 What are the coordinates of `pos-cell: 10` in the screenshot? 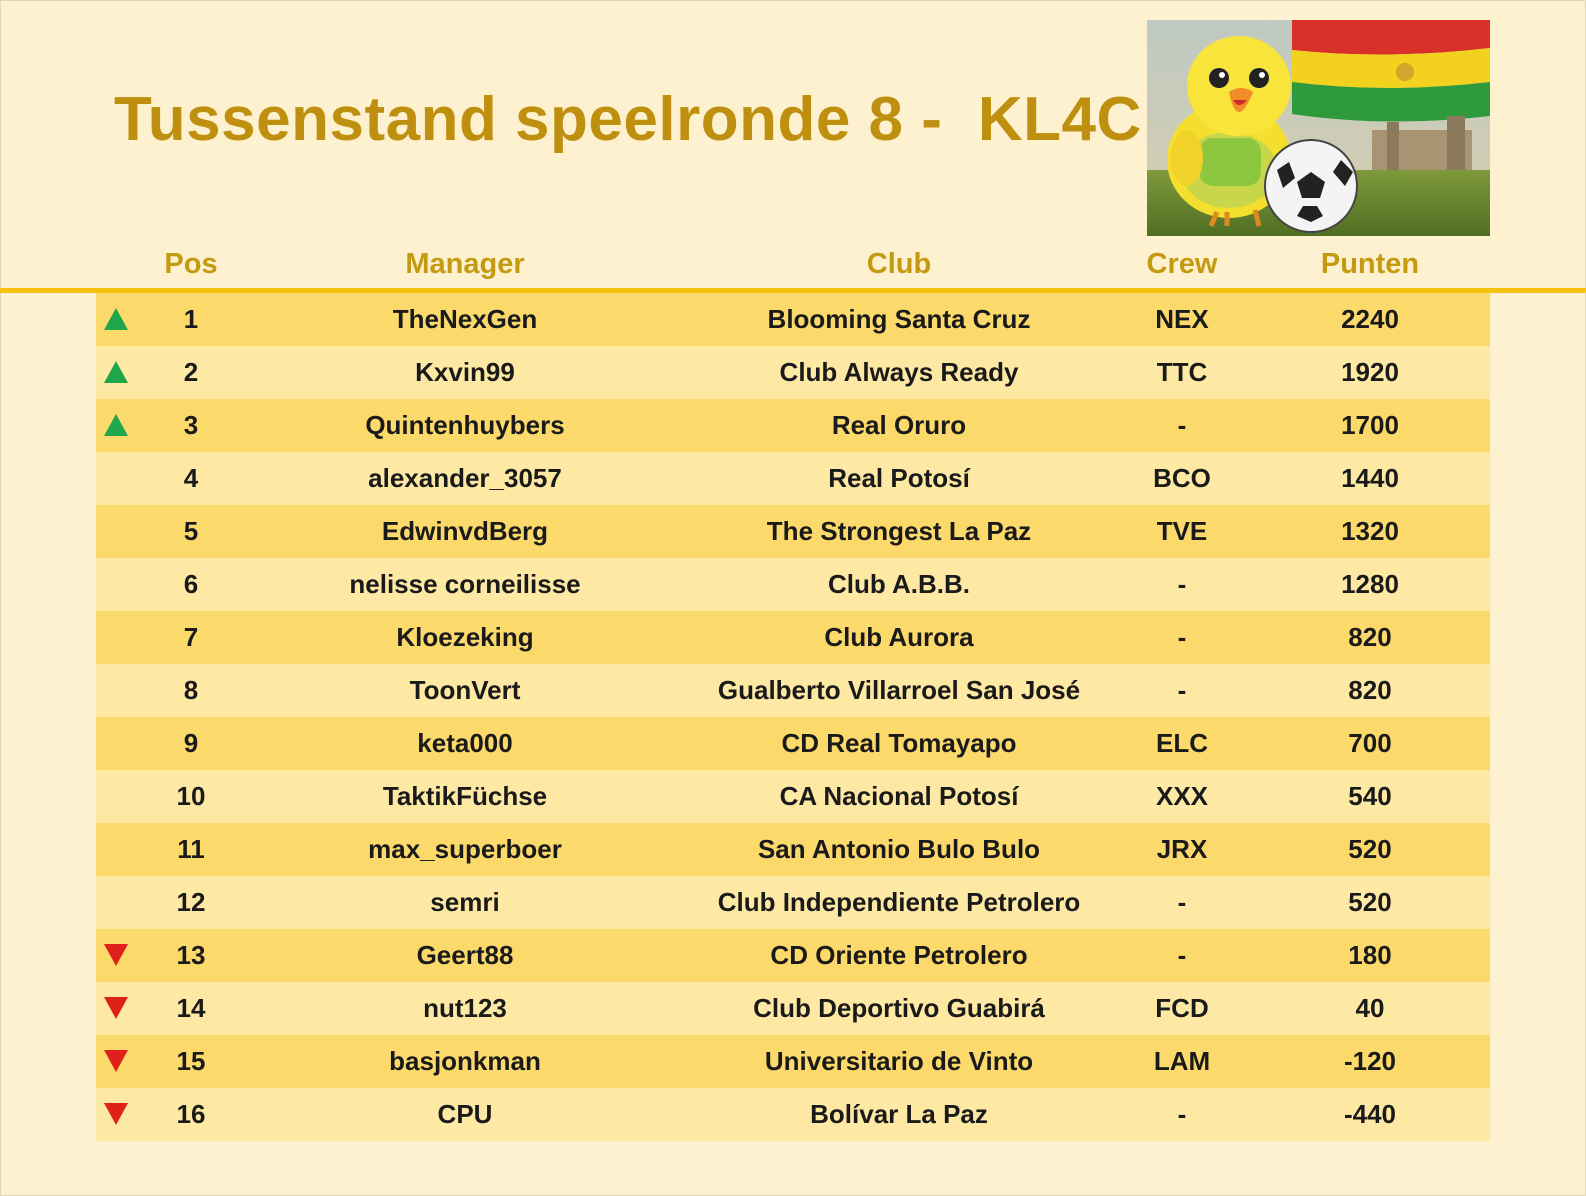 It's located at (191, 796).